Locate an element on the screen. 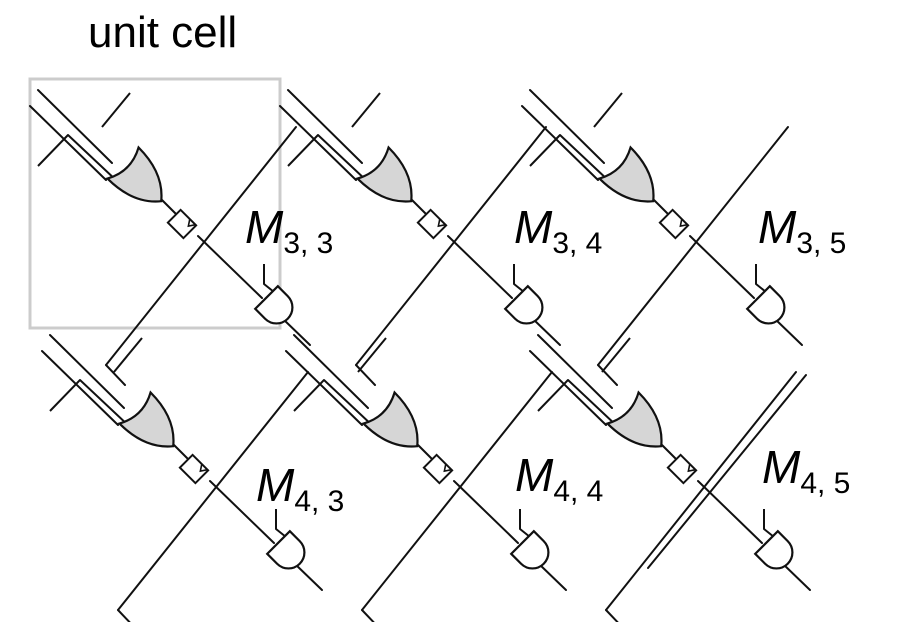 This screenshot has width=916, height=627. cell-label-m44: M4, 4 is located at coordinates (559, 478).